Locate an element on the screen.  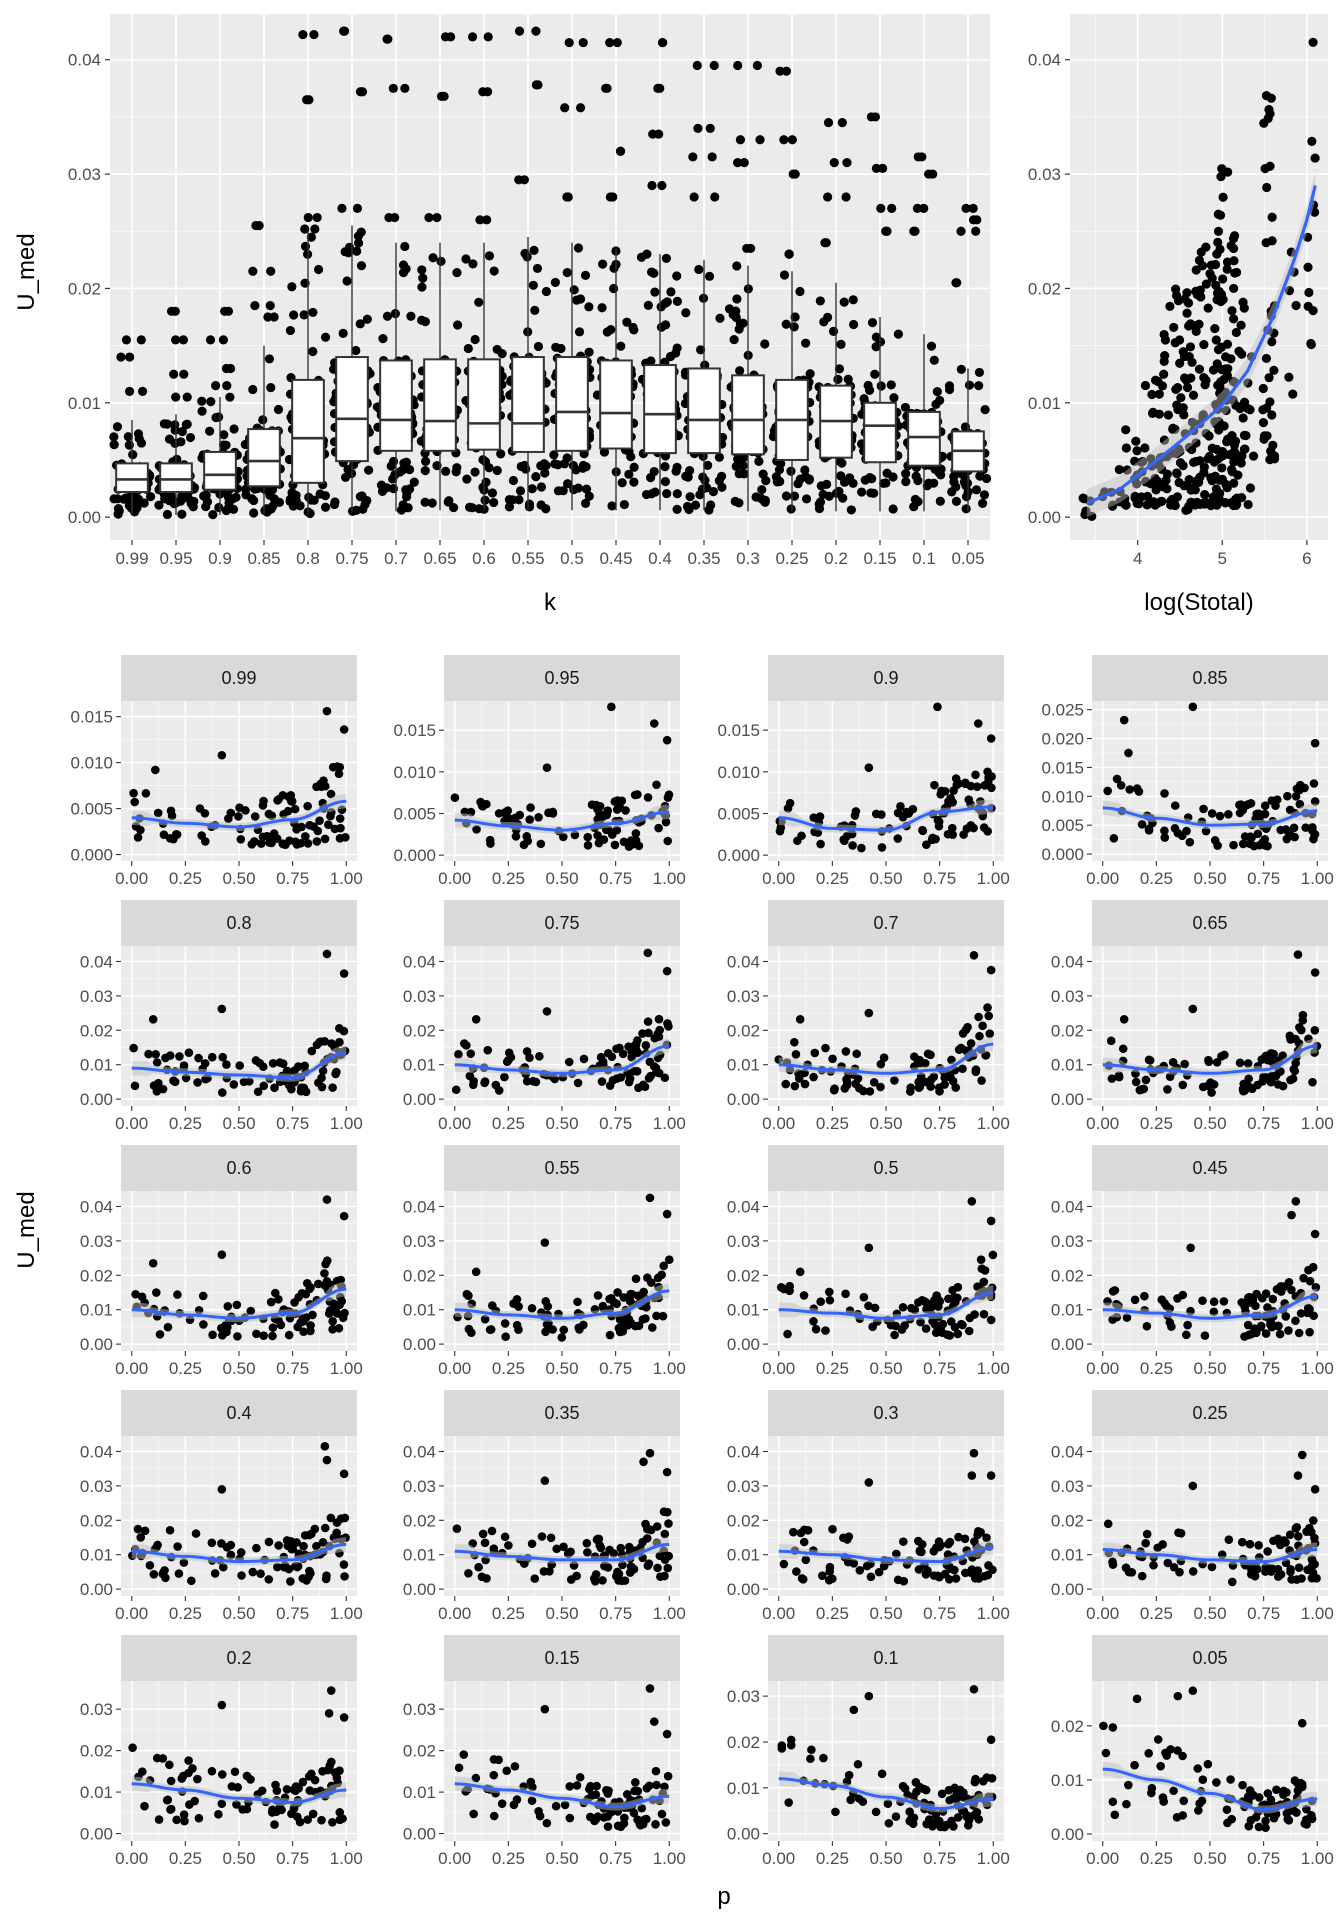
smooth-ribbon is located at coordinates (886, 817).